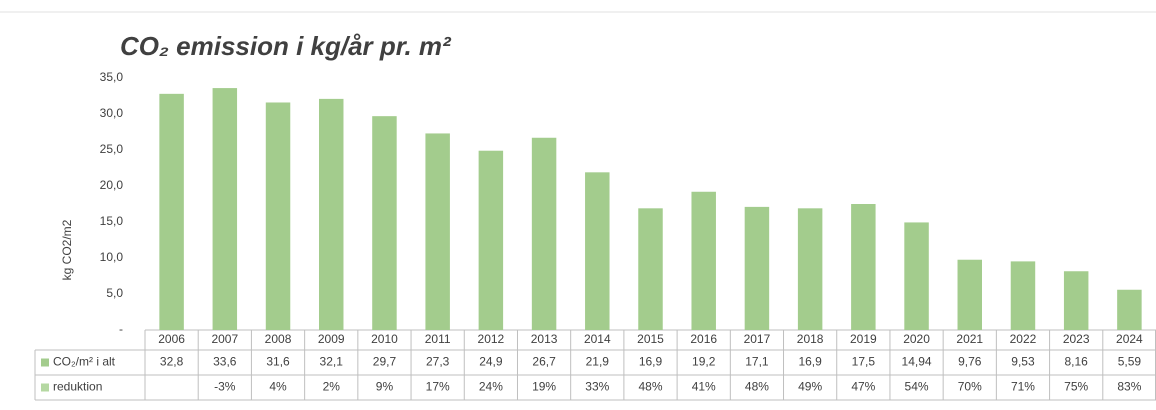 Image resolution: width=1156 pixels, height=410 pixels. What do you see at coordinates (597, 339) in the screenshot?
I see `x-tick-label: 2014` at bounding box center [597, 339].